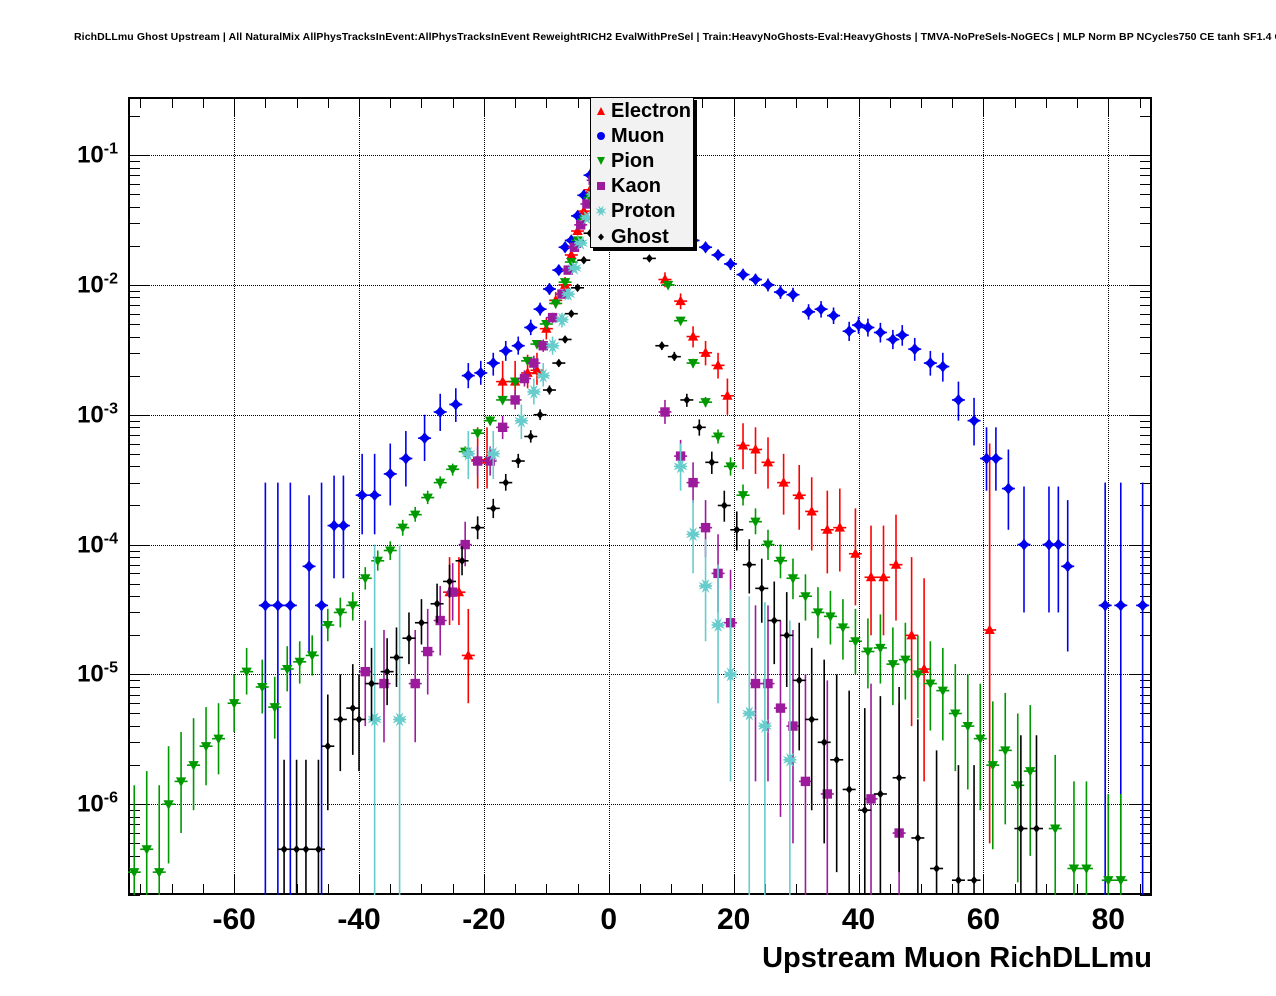  Describe the element at coordinates (642, 236) in the screenshot. I see `legend-item-ghost: Ghost` at that location.